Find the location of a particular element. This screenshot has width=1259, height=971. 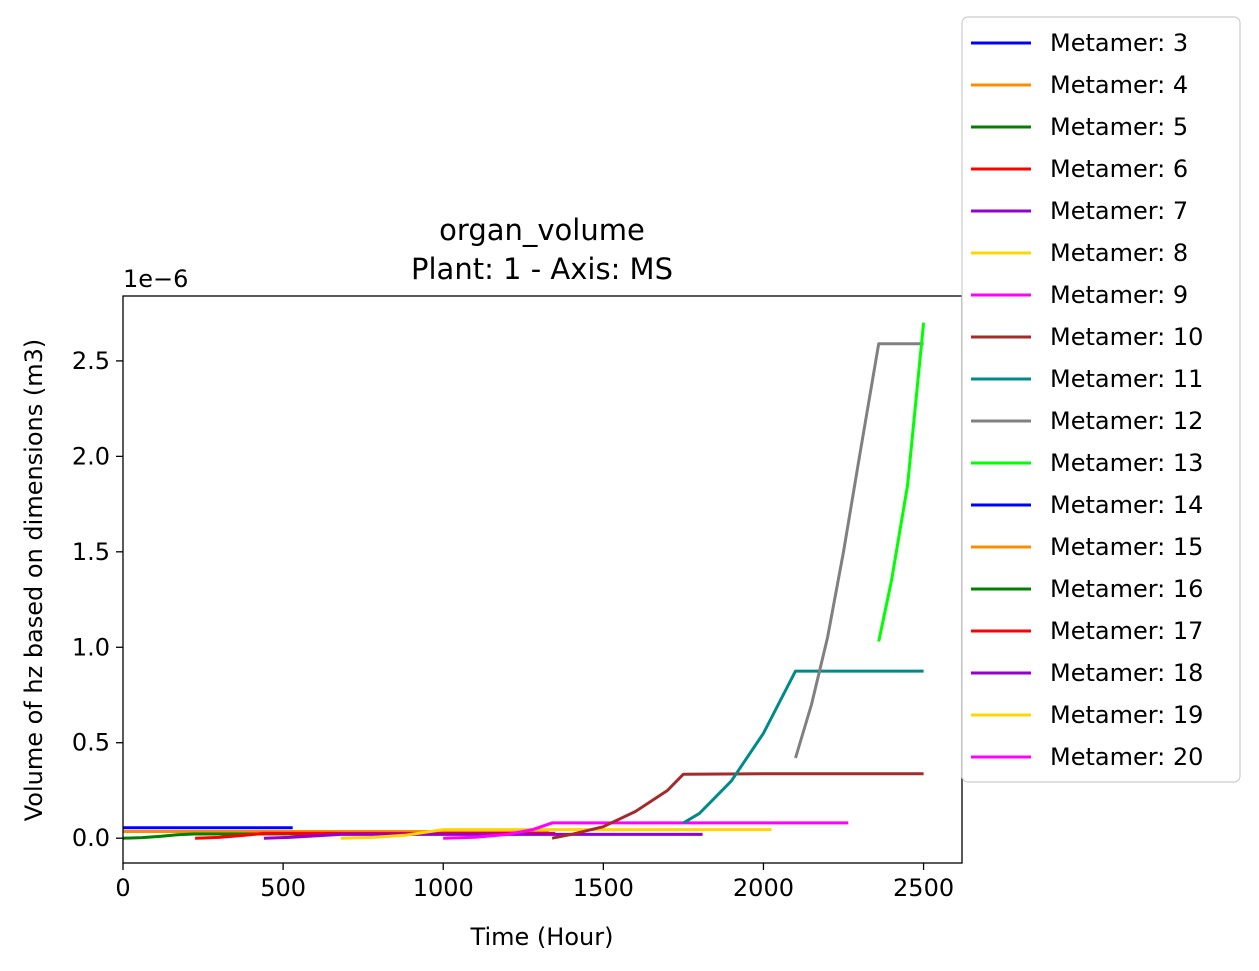

legend-entry-label: Metamer: 12 is located at coordinates (1126, 421).